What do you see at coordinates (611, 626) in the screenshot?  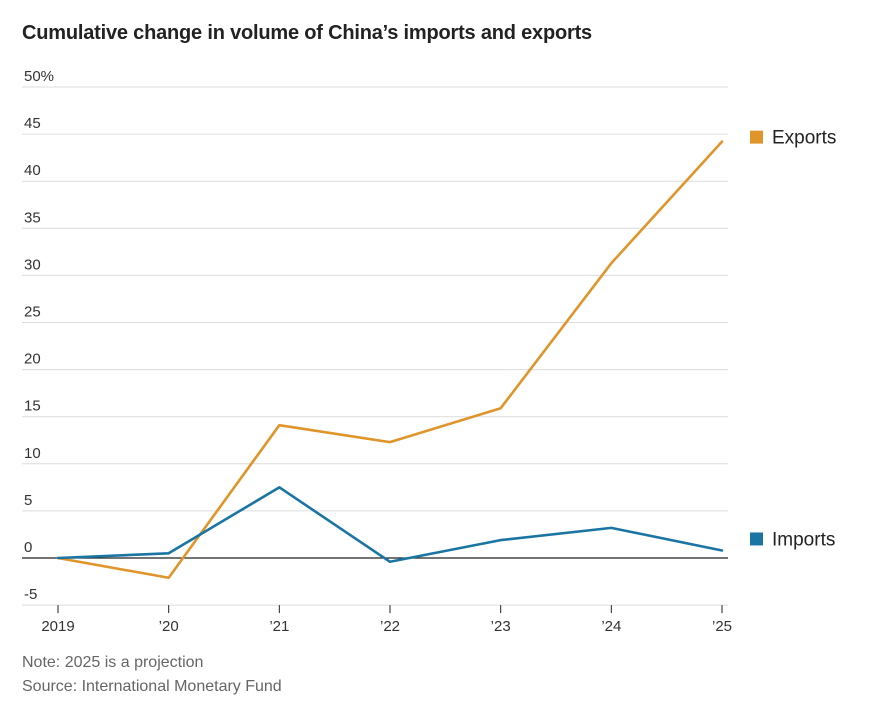 I see `x-tick-label: ’24` at bounding box center [611, 626].